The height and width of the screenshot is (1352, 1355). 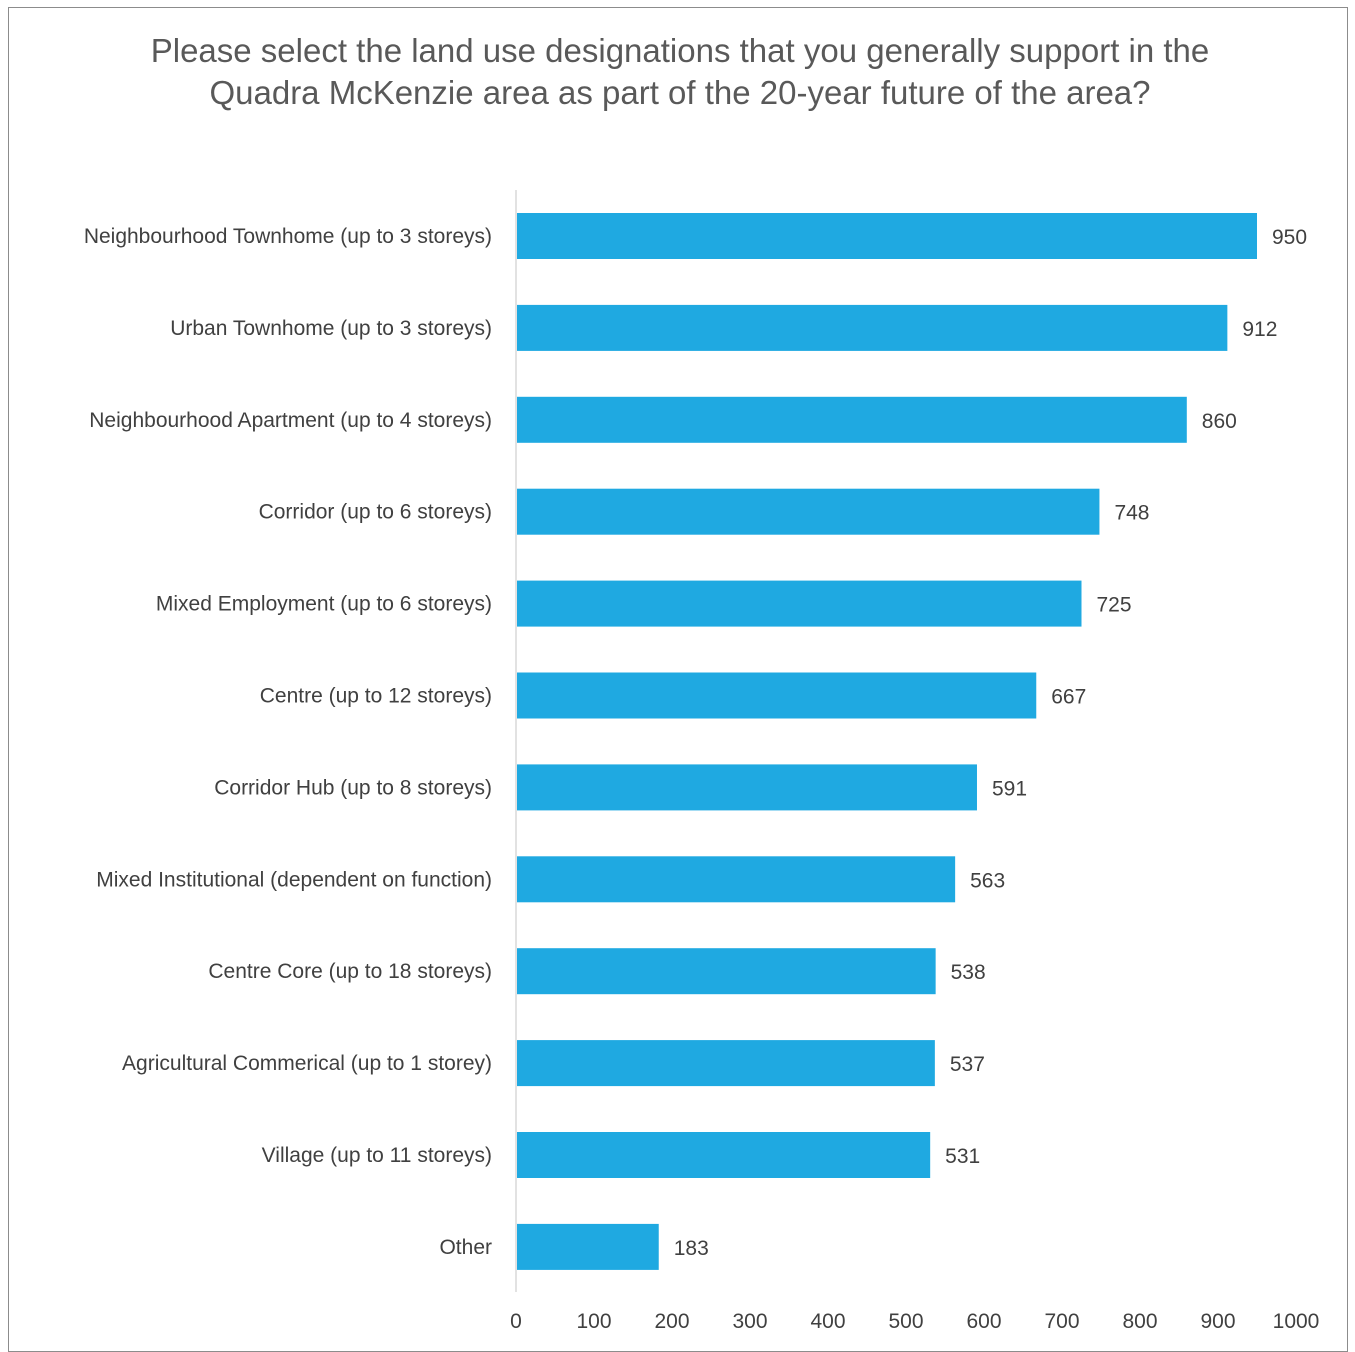 What do you see at coordinates (962, 1156) in the screenshot?
I see `value-label-10: 531` at bounding box center [962, 1156].